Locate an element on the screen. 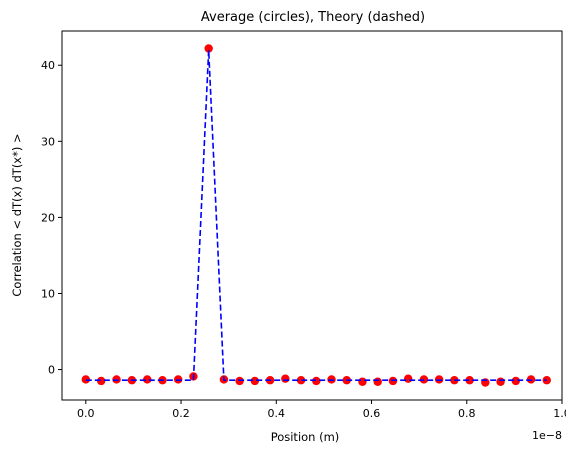  y-tick-label: 30 is located at coordinates (48, 141).